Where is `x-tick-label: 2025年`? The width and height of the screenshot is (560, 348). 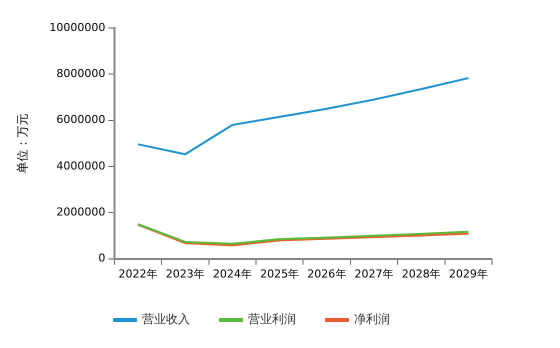
x-tick-label: 2025年 is located at coordinates (280, 273).